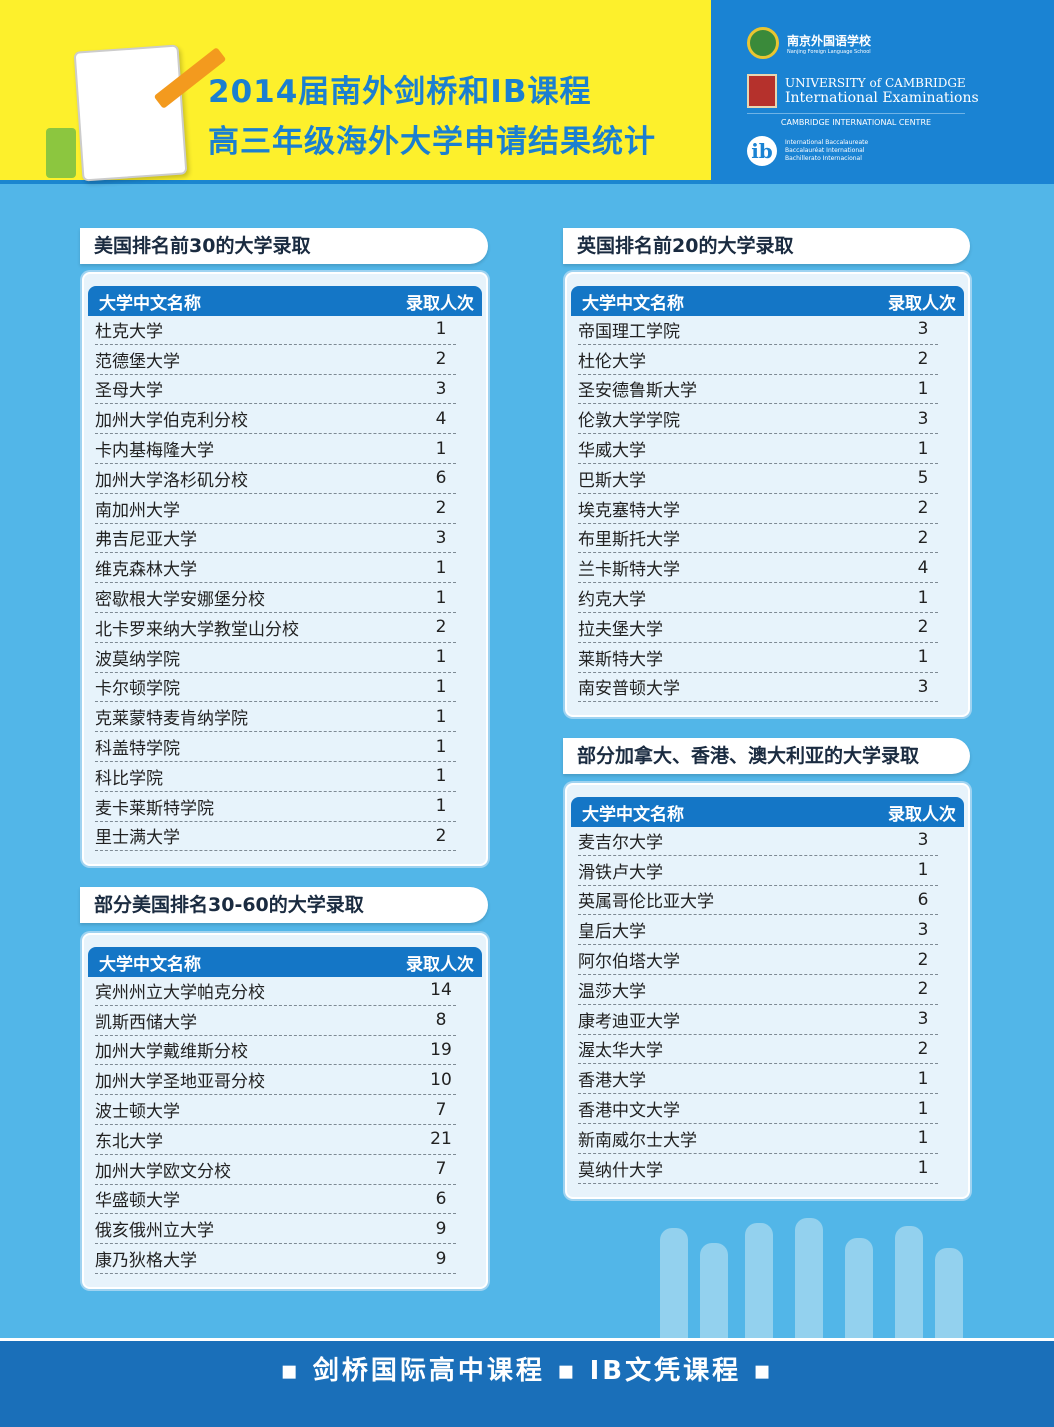 The width and height of the screenshot is (1054, 1427). What do you see at coordinates (137, 361) in the screenshot?
I see `university-name: 范德堡大学` at bounding box center [137, 361].